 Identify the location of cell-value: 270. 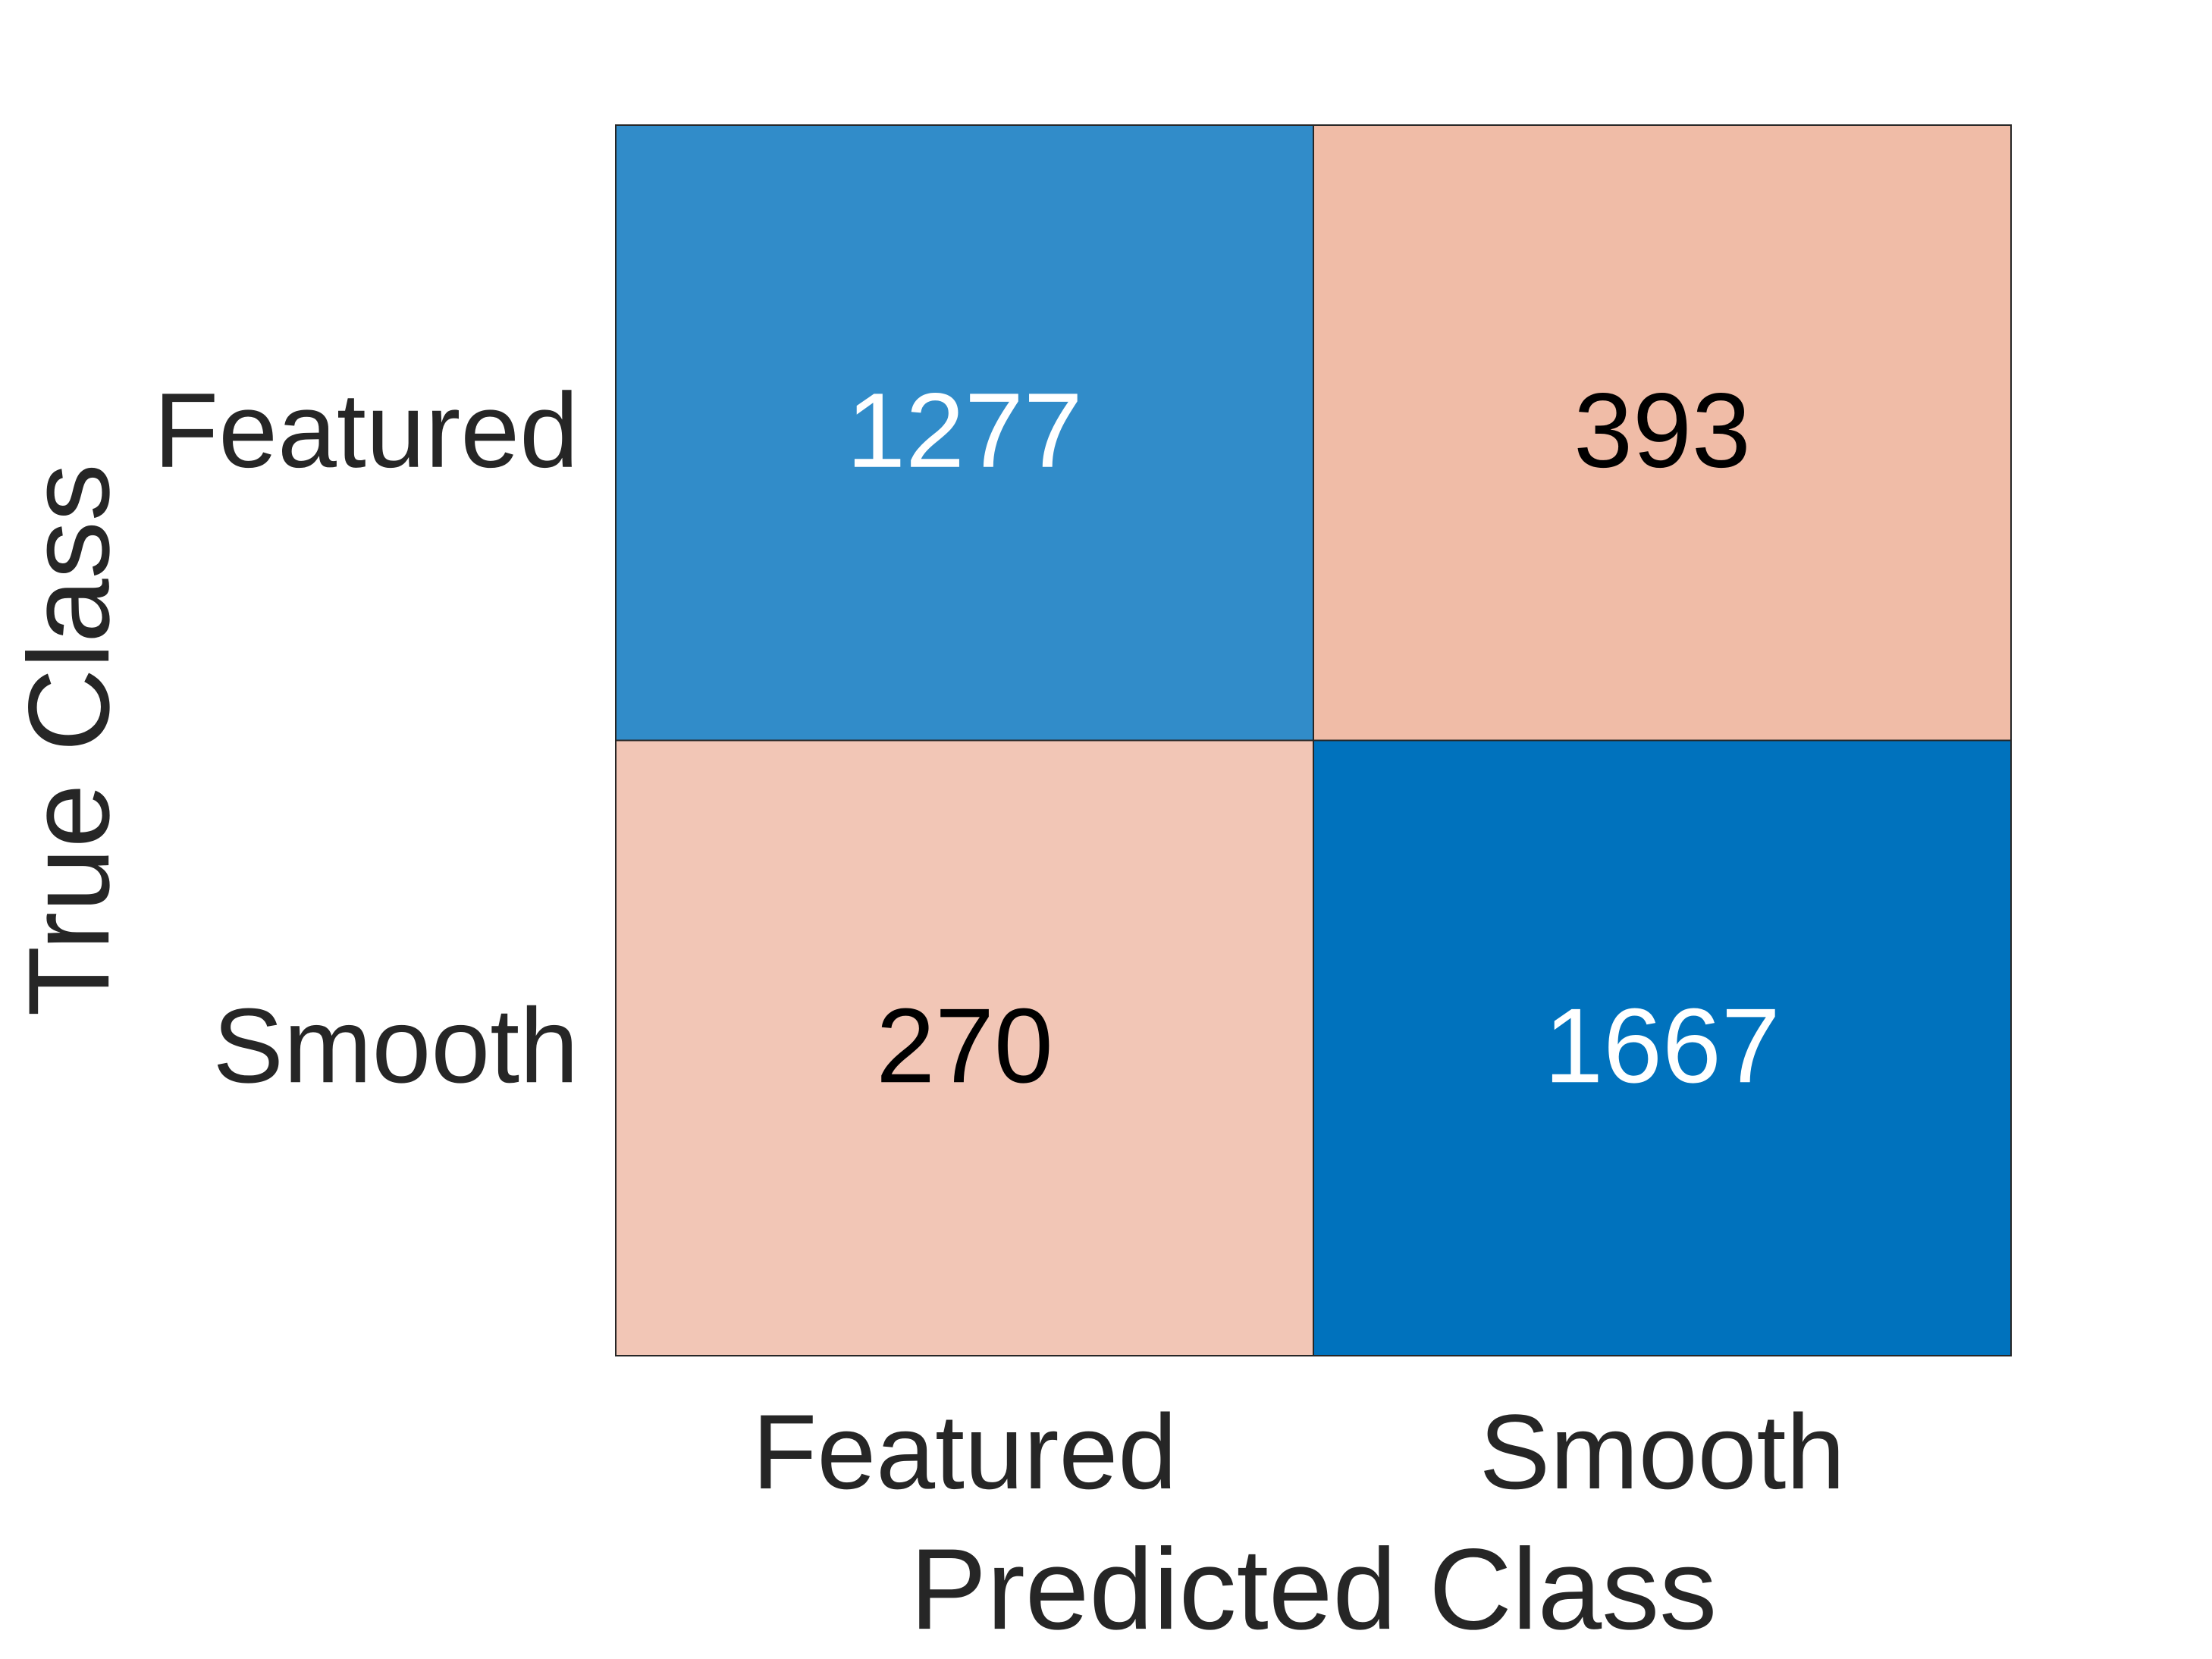
(964, 1045).